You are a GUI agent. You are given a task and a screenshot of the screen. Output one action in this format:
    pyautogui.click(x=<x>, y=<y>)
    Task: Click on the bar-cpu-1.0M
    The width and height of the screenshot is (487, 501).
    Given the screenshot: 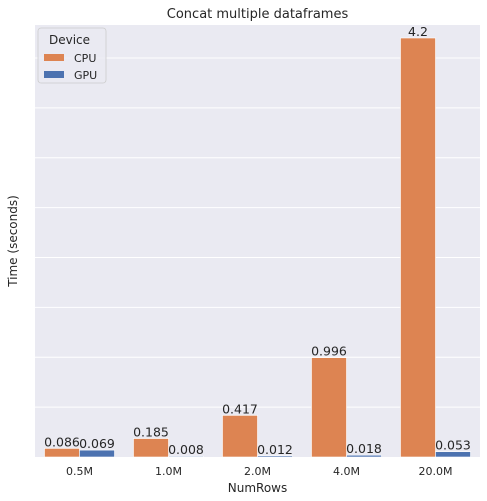 What is the action you would take?
    pyautogui.click(x=151, y=448)
    